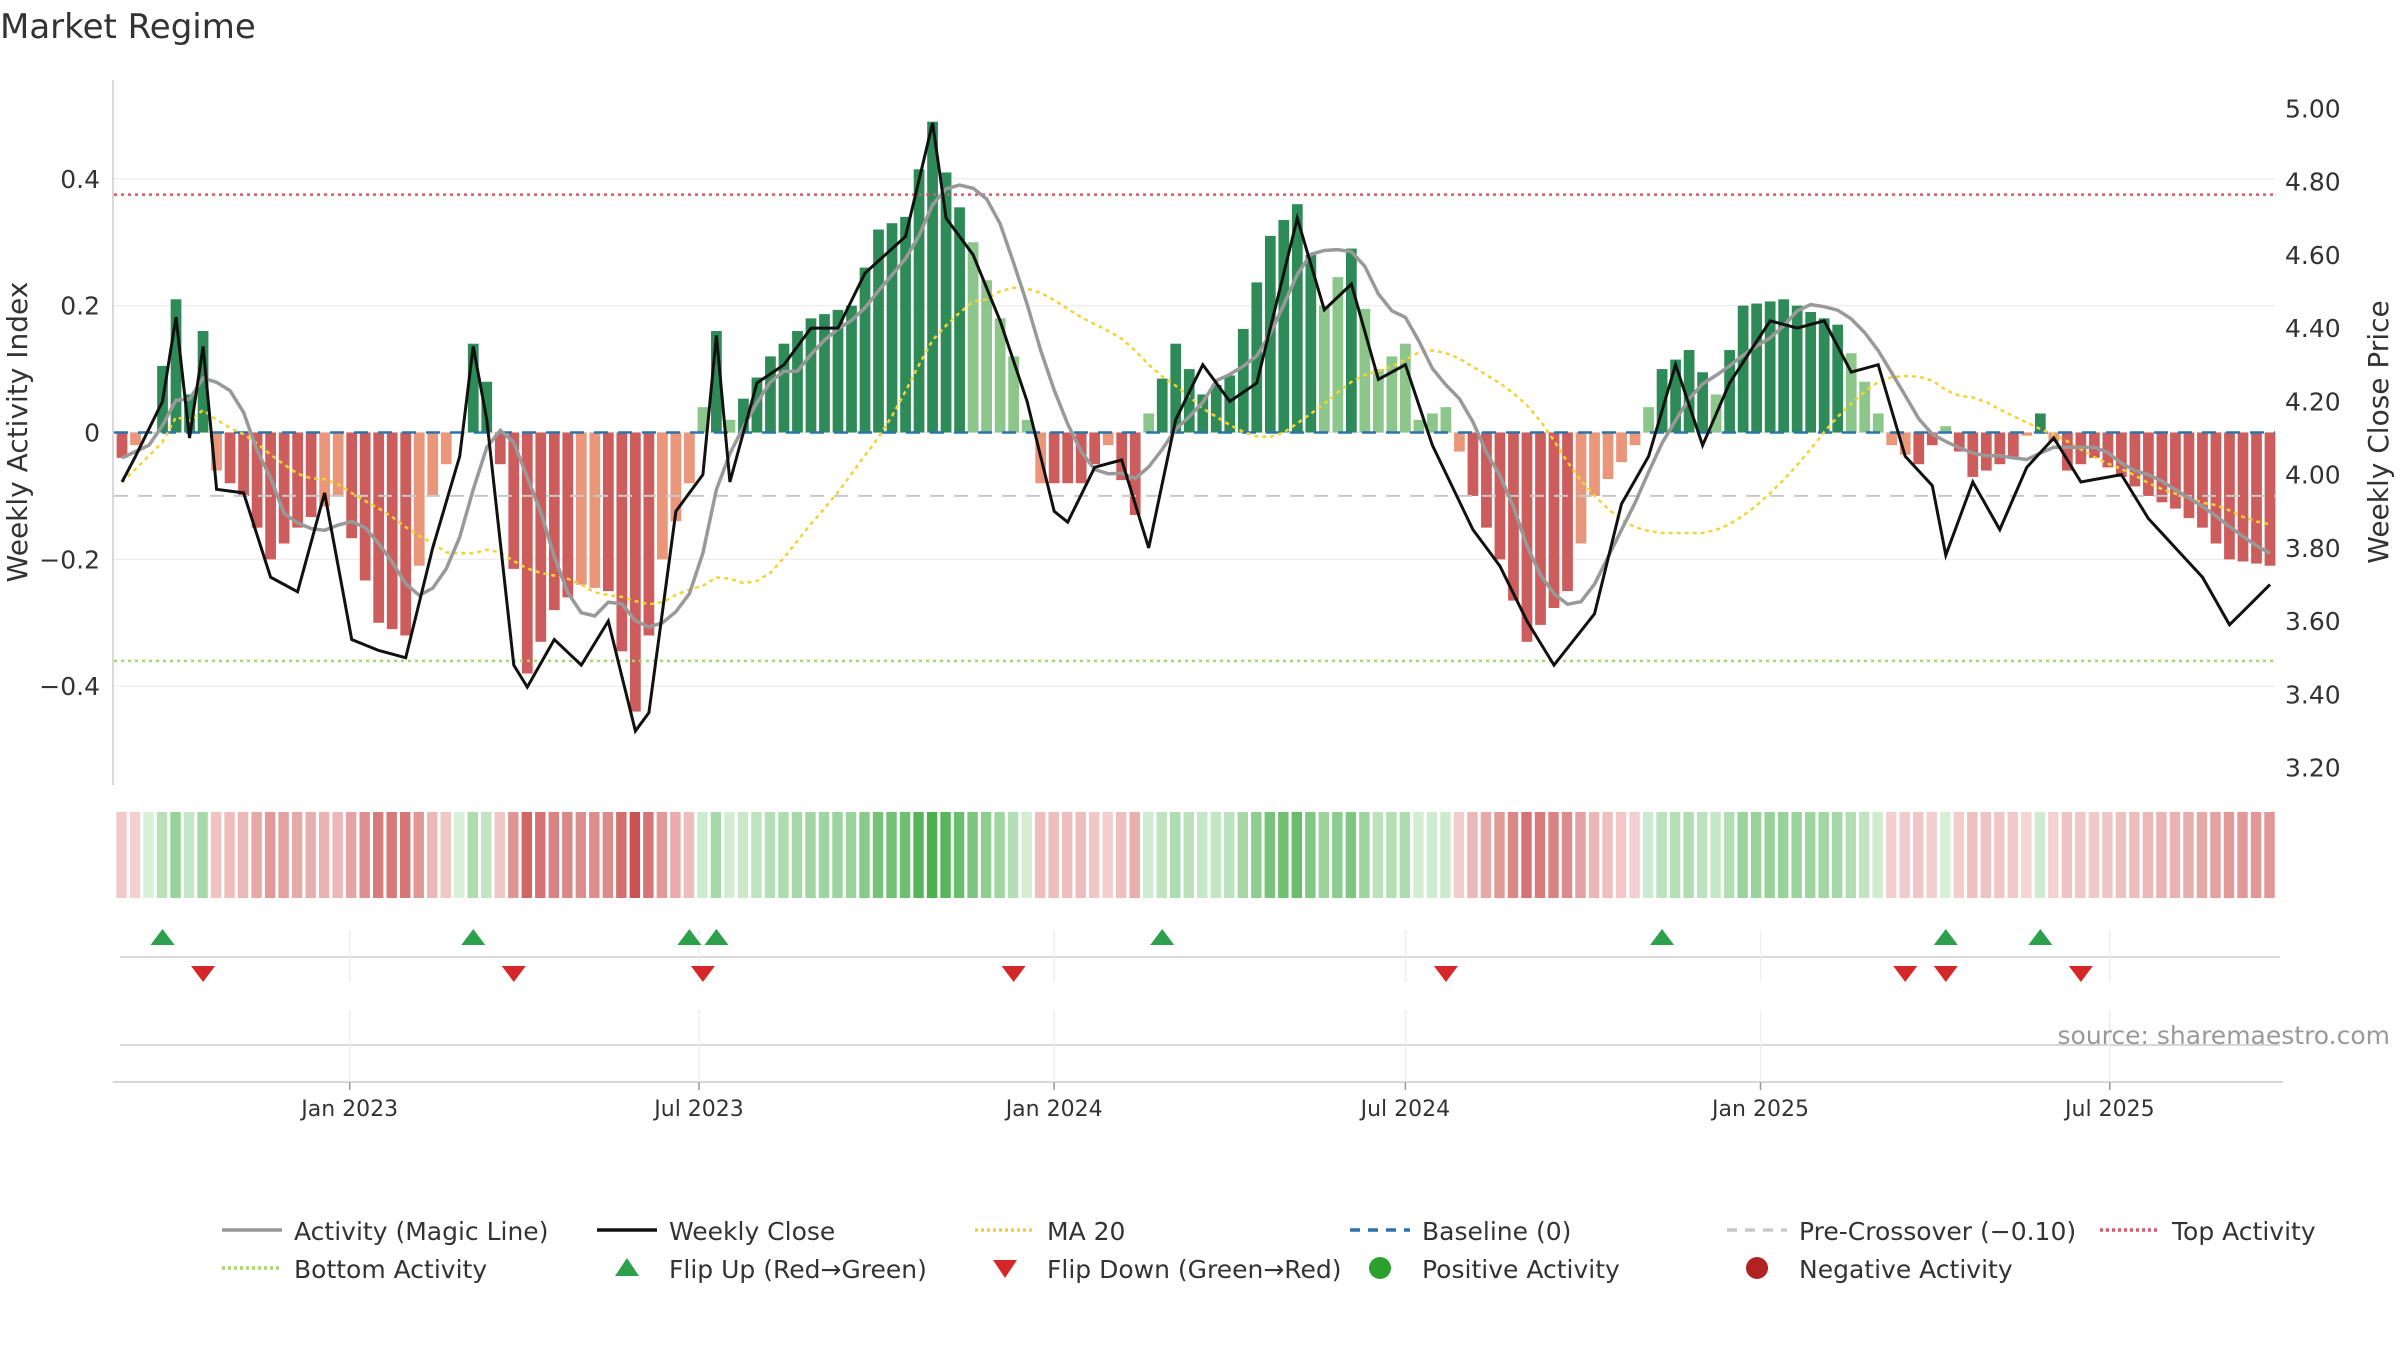 Image resolution: width=2400 pixels, height=1350 pixels. I want to click on right-axis-ticks: 5.00 4.80 4.60 4.40 4.20 4.00 3.80 3.60 3.40 3.20, so click(2313, 438).